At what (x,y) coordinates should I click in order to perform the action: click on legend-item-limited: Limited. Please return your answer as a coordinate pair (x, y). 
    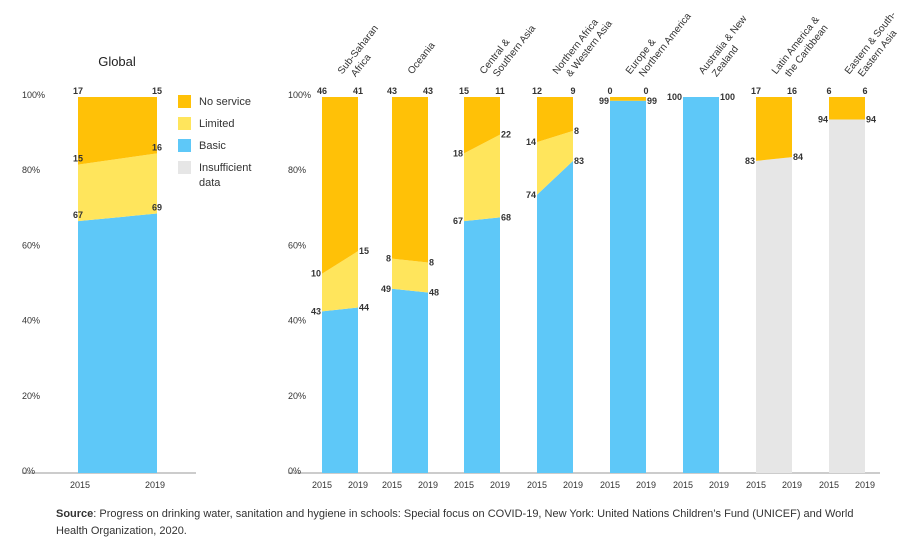
    Looking at the image, I should click on (218, 124).